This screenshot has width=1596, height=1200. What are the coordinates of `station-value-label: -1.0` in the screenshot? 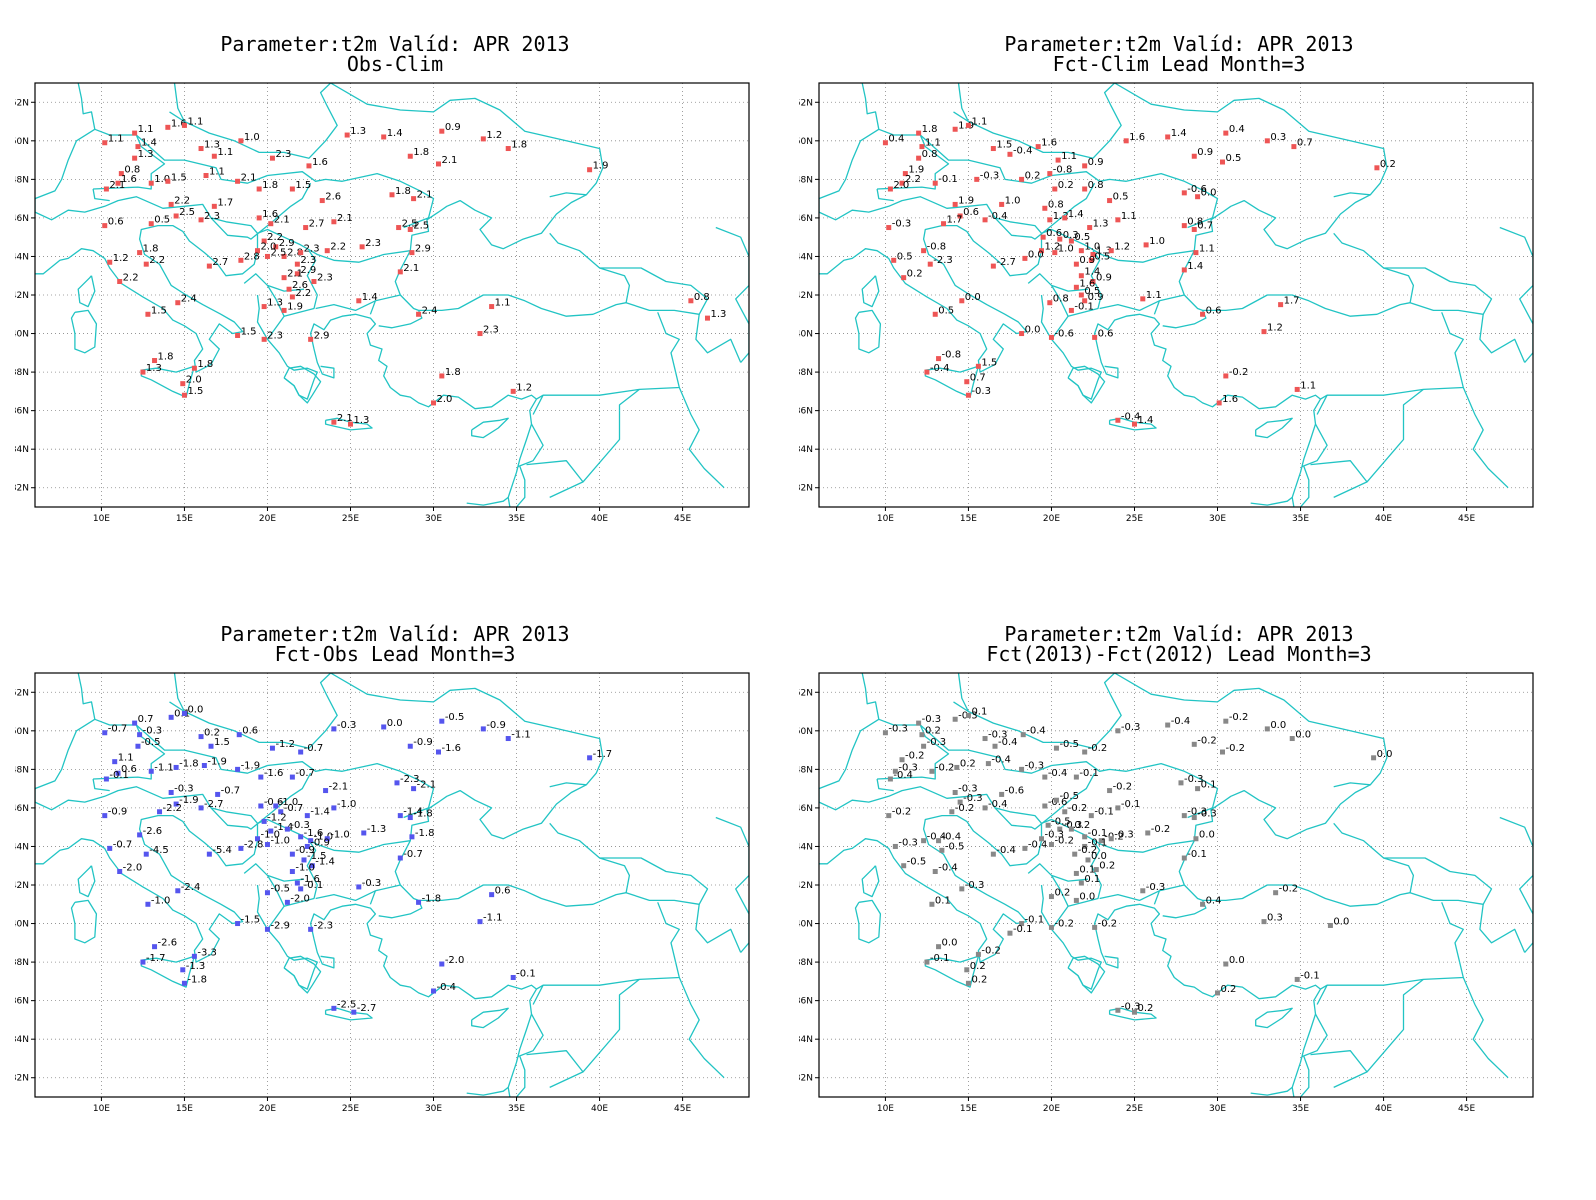 It's located at (280, 841).